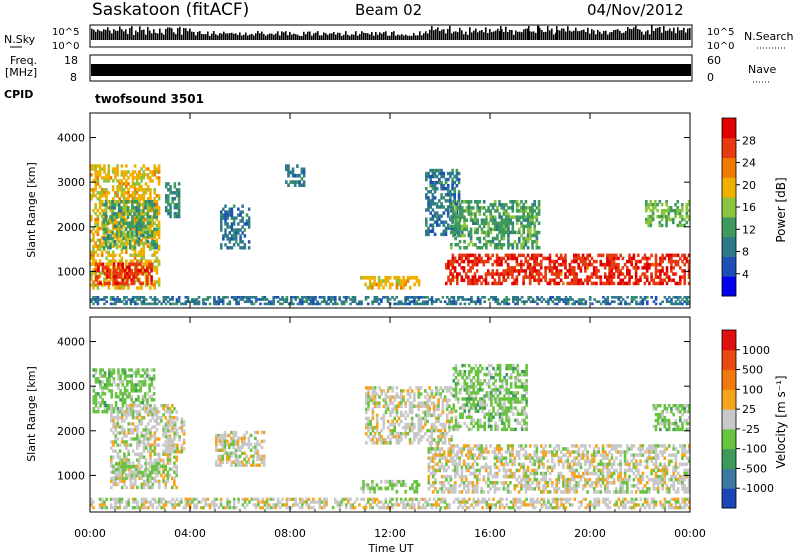 The height and width of the screenshot is (554, 800). Describe the element at coordinates (751, 429) in the screenshot. I see `velocity-colorbar-tick: -25` at that location.